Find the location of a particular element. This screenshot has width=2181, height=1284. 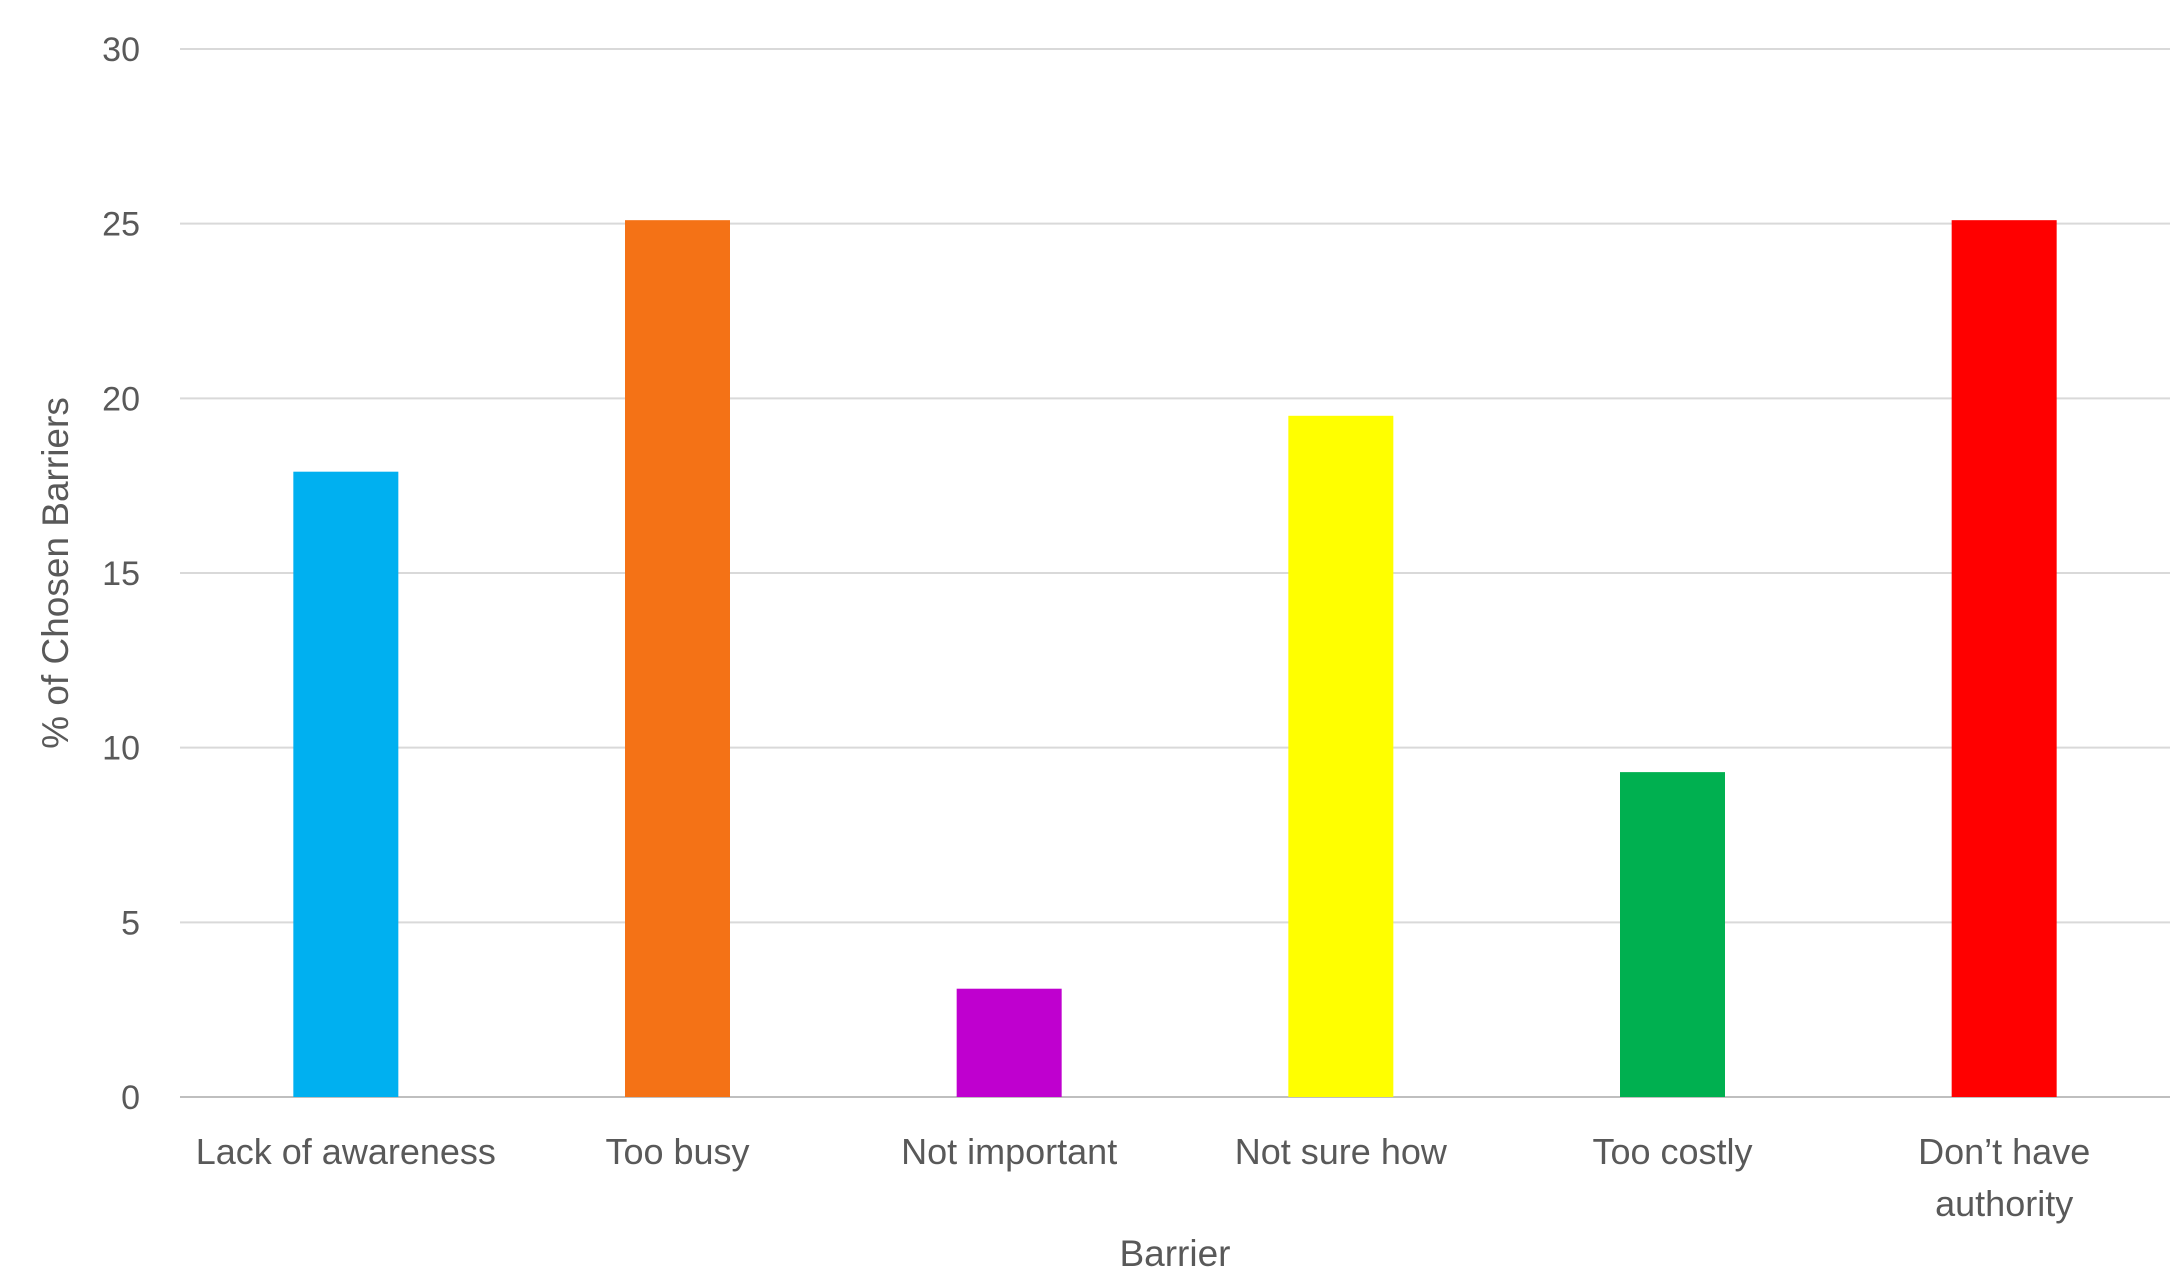

y-tick-label: 25 is located at coordinates (121, 225).